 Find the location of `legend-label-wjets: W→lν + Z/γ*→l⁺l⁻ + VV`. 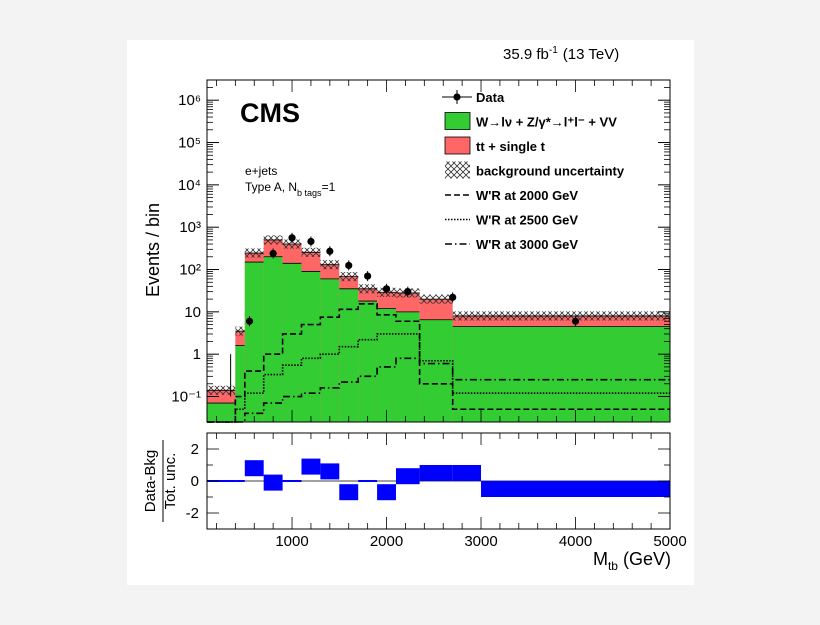

legend-label-wjets: W→lν + Z/γ*→l⁺l⁻ + VV is located at coordinates (546, 122).